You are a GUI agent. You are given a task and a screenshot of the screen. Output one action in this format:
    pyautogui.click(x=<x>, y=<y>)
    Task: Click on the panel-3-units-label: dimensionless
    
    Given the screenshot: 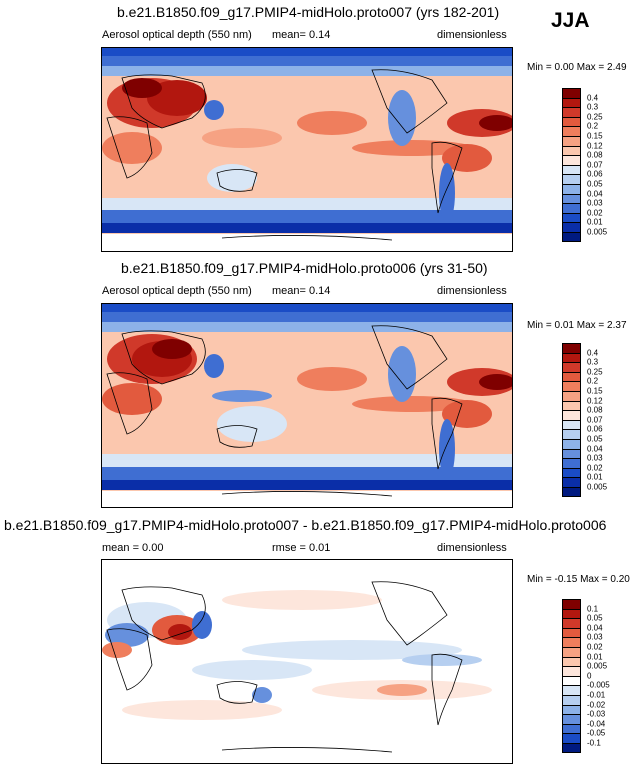 What is the action you would take?
    pyautogui.click(x=472, y=548)
    